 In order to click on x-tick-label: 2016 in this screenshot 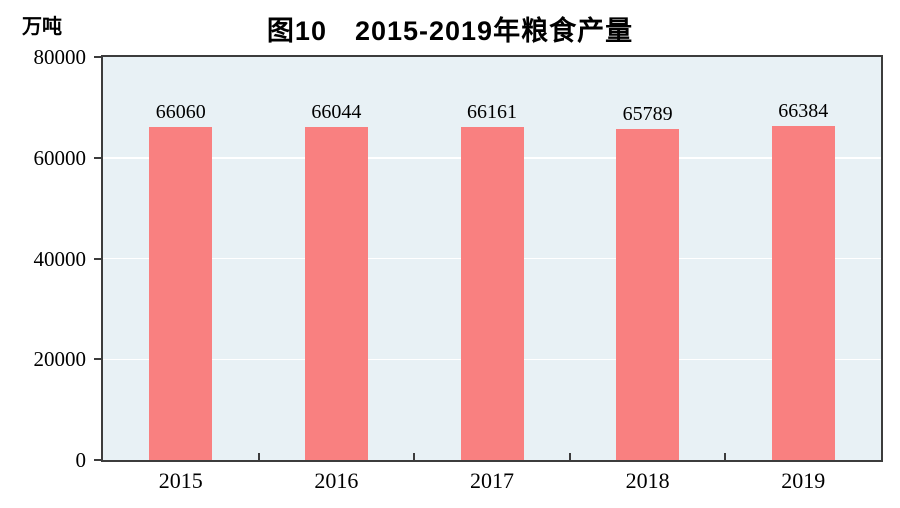, I will do `click(336, 480)`.